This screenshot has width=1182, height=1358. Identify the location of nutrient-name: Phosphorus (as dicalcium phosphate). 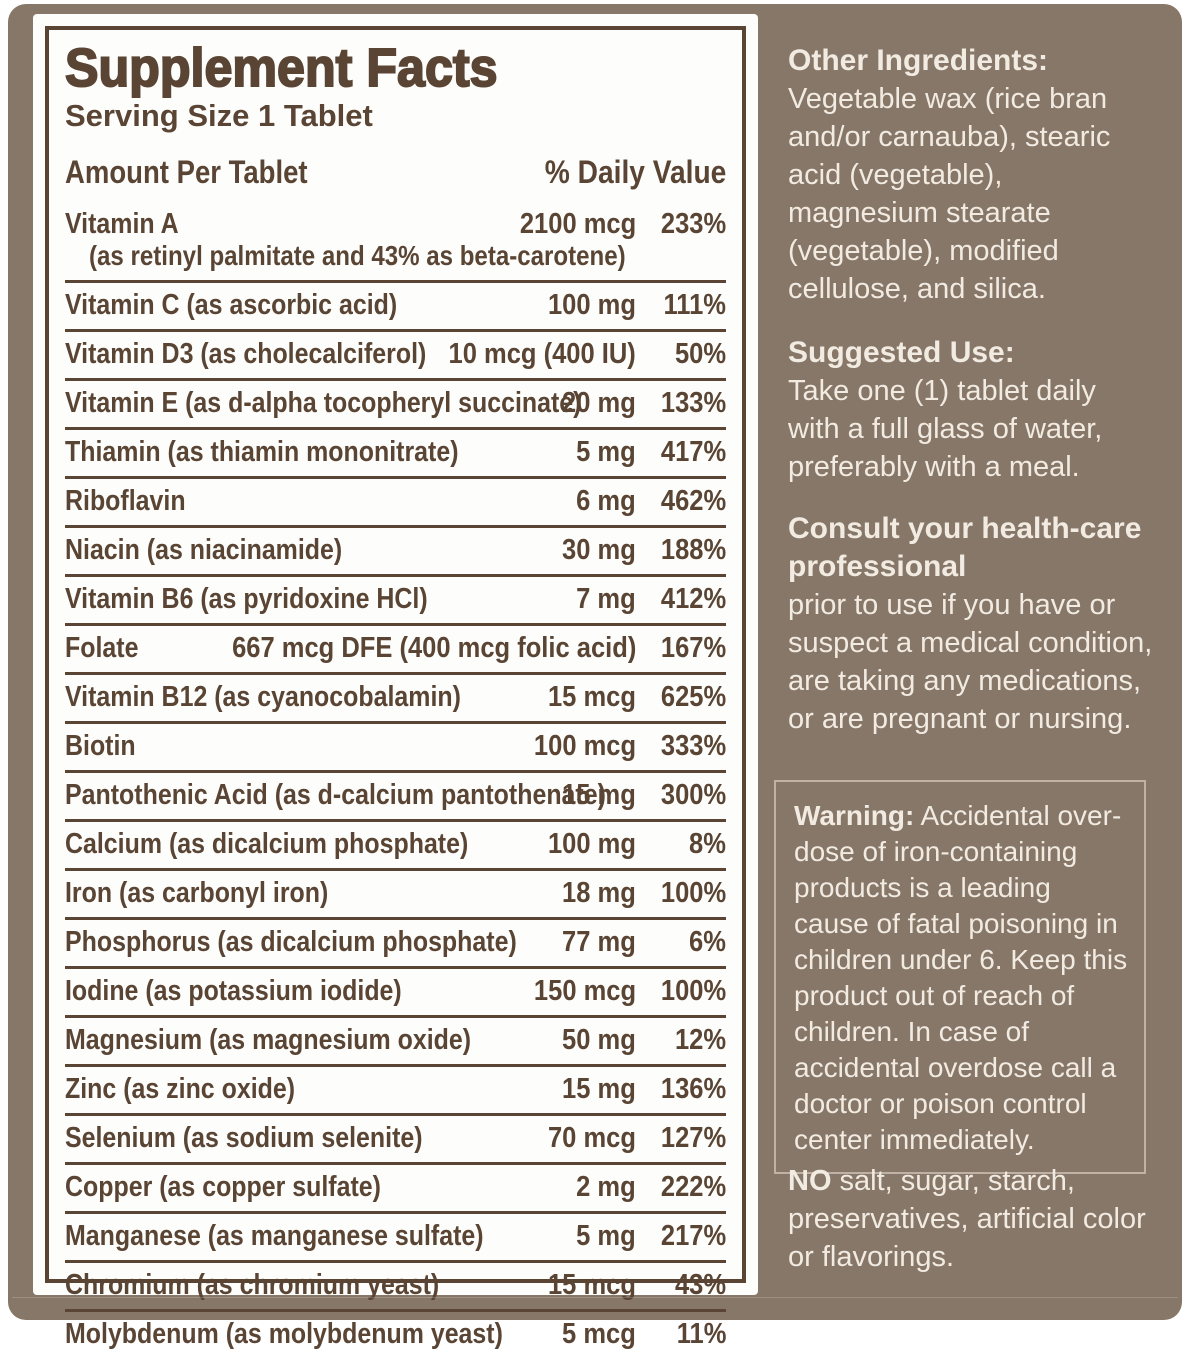
(291, 942).